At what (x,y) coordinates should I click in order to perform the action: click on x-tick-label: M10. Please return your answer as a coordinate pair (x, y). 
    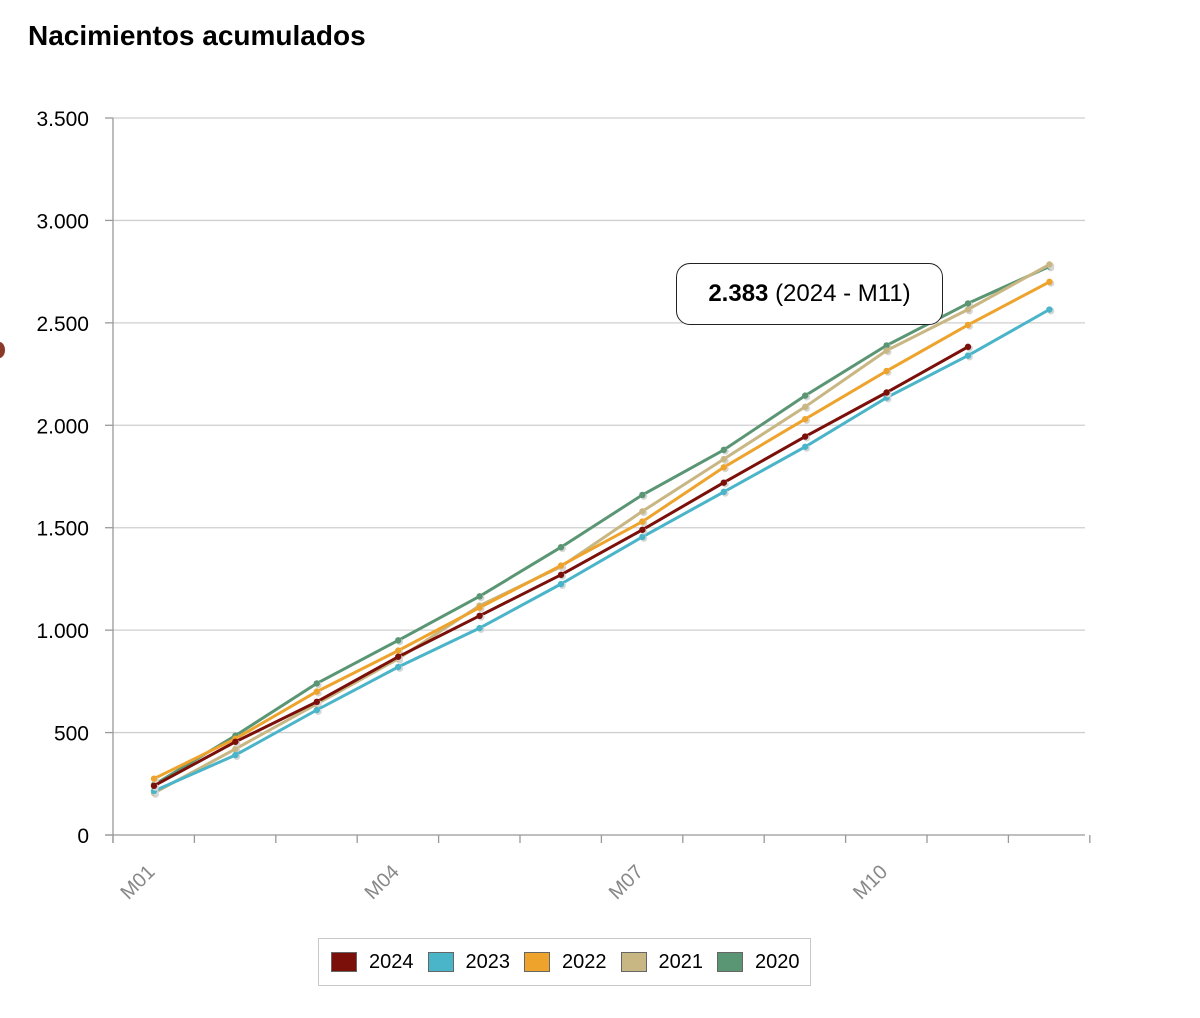
    Looking at the image, I should click on (870, 882).